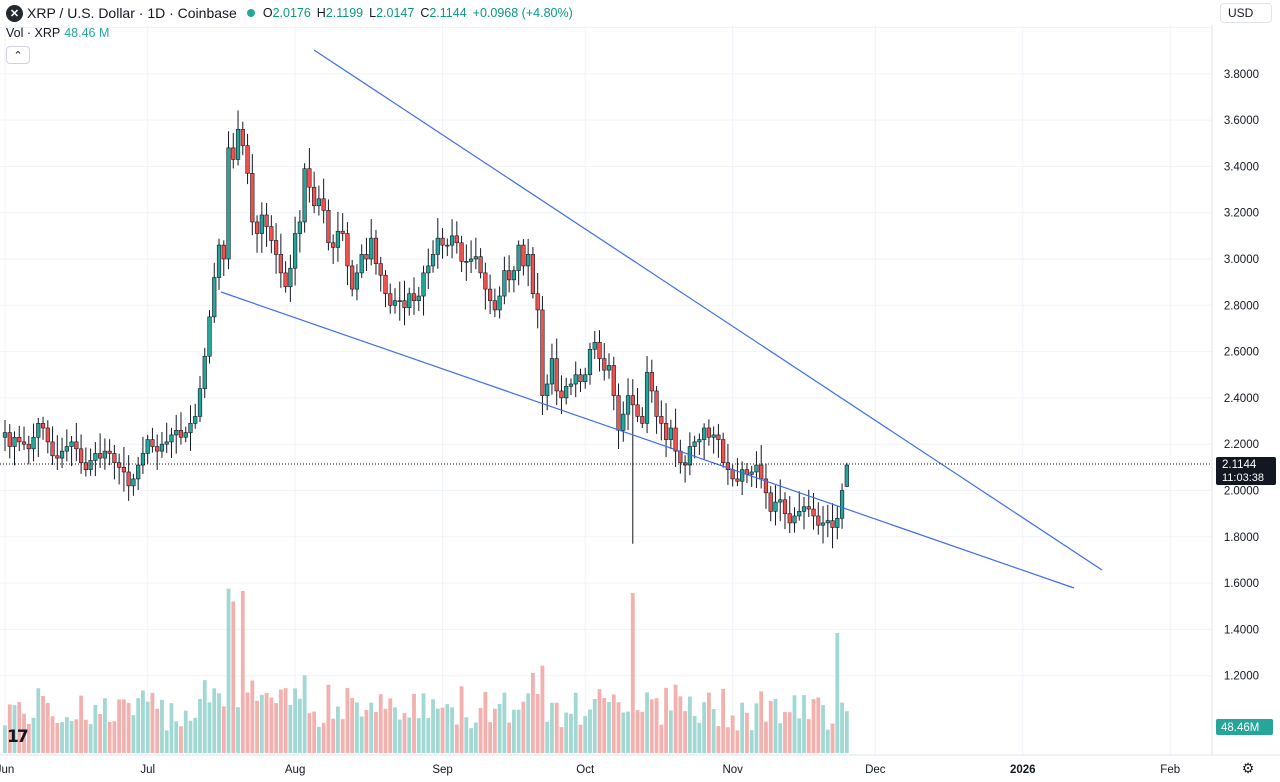 The height and width of the screenshot is (782, 1280). What do you see at coordinates (1241, 584) in the screenshot?
I see `price-axis-label: 1.6000` at bounding box center [1241, 584].